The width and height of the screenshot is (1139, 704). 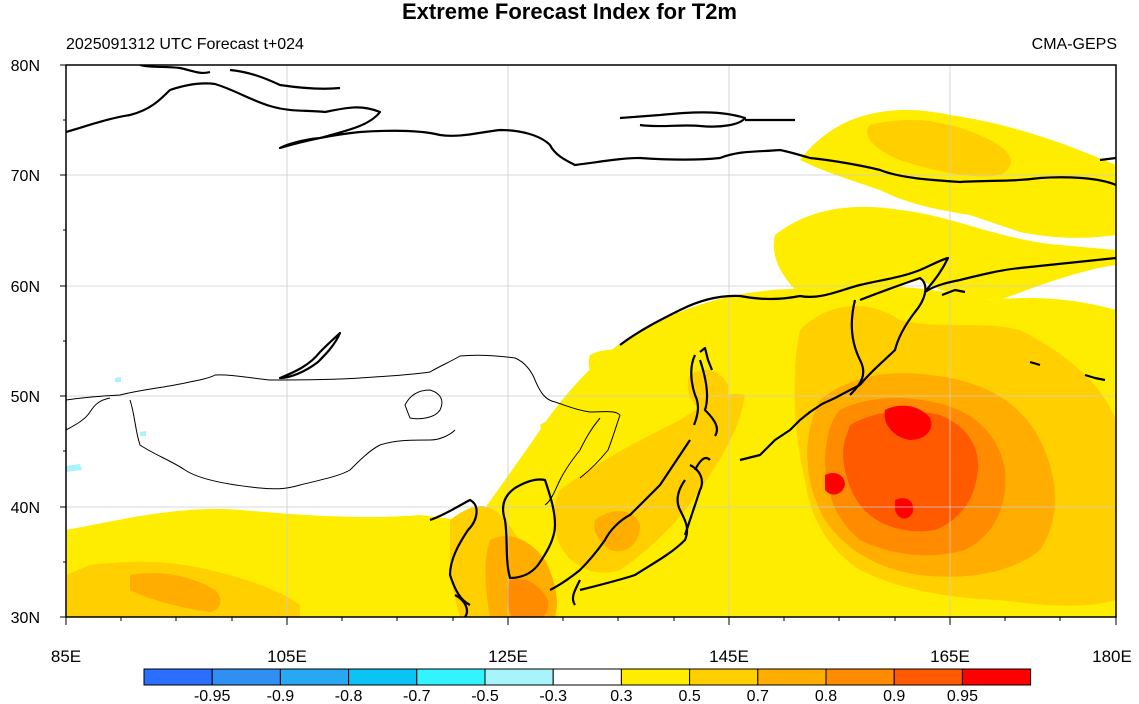 What do you see at coordinates (621, 696) in the screenshot?
I see `colorbar-label: 0.3` at bounding box center [621, 696].